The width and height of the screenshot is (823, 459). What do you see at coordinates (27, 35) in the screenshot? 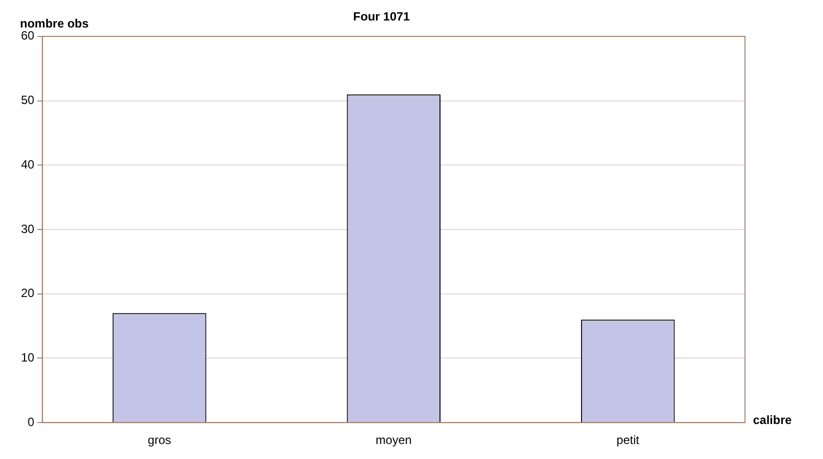
I see `y-tick-label: 60` at bounding box center [27, 35].